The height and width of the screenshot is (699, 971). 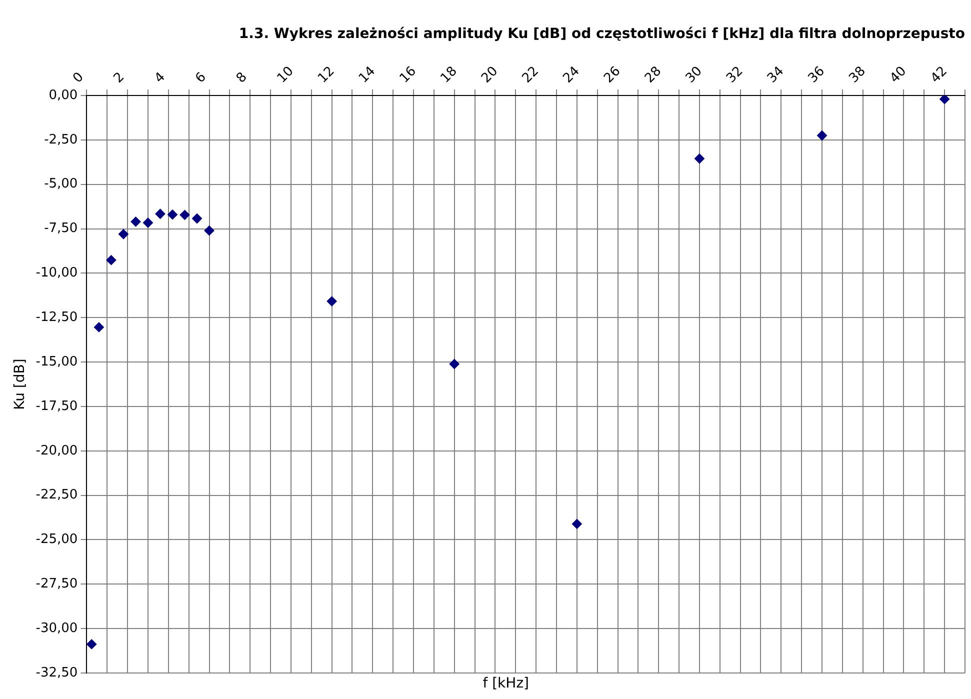 What do you see at coordinates (57, 406) in the screenshot?
I see `y-tick-label: -17,50` at bounding box center [57, 406].